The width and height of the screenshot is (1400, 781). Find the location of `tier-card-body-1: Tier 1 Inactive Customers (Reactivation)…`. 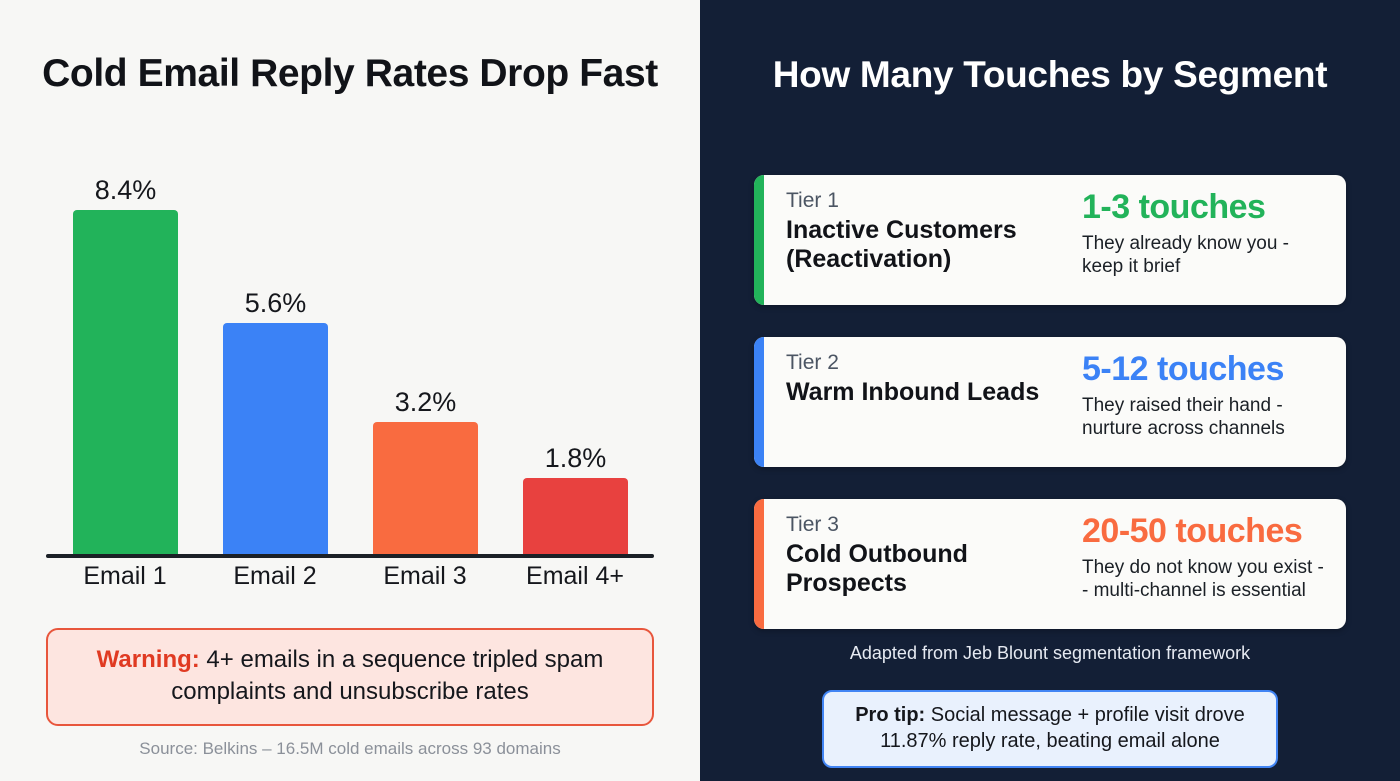

tier-card-body-1: Tier 1 Inactive Customers (Reactivation)… is located at coordinates (1055, 240).